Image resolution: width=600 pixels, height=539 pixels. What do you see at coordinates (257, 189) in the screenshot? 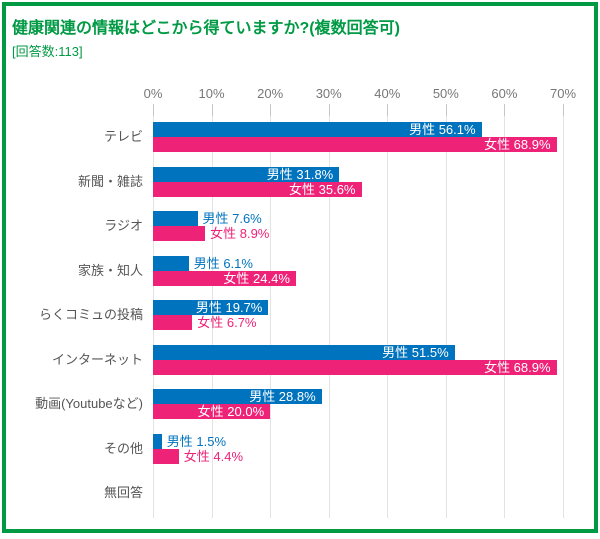
I see `bar-女性-1: 女性 35.6%` at bounding box center [257, 189].